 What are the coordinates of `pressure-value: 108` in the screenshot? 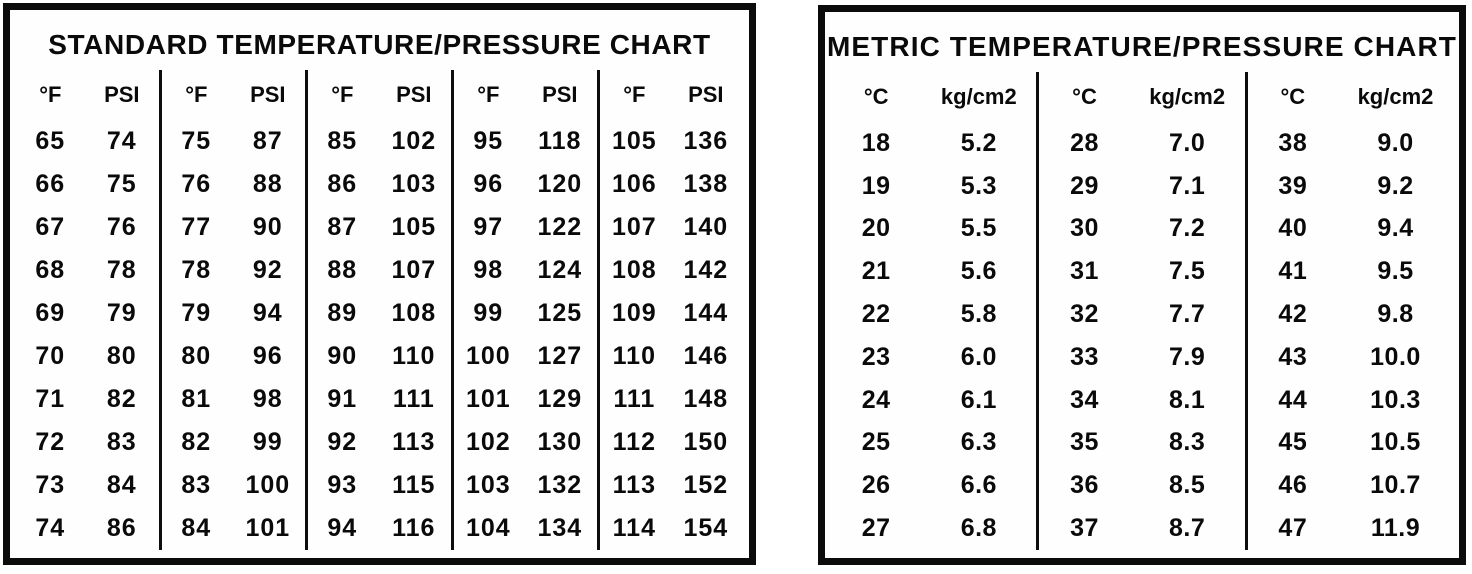 It's located at (414, 313).